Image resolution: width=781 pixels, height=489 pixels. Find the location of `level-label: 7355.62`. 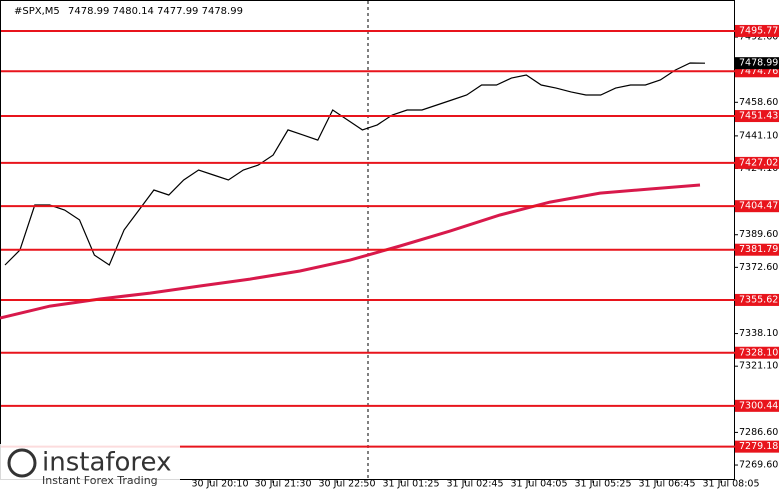

level-label: 7355.62 is located at coordinates (758, 299).